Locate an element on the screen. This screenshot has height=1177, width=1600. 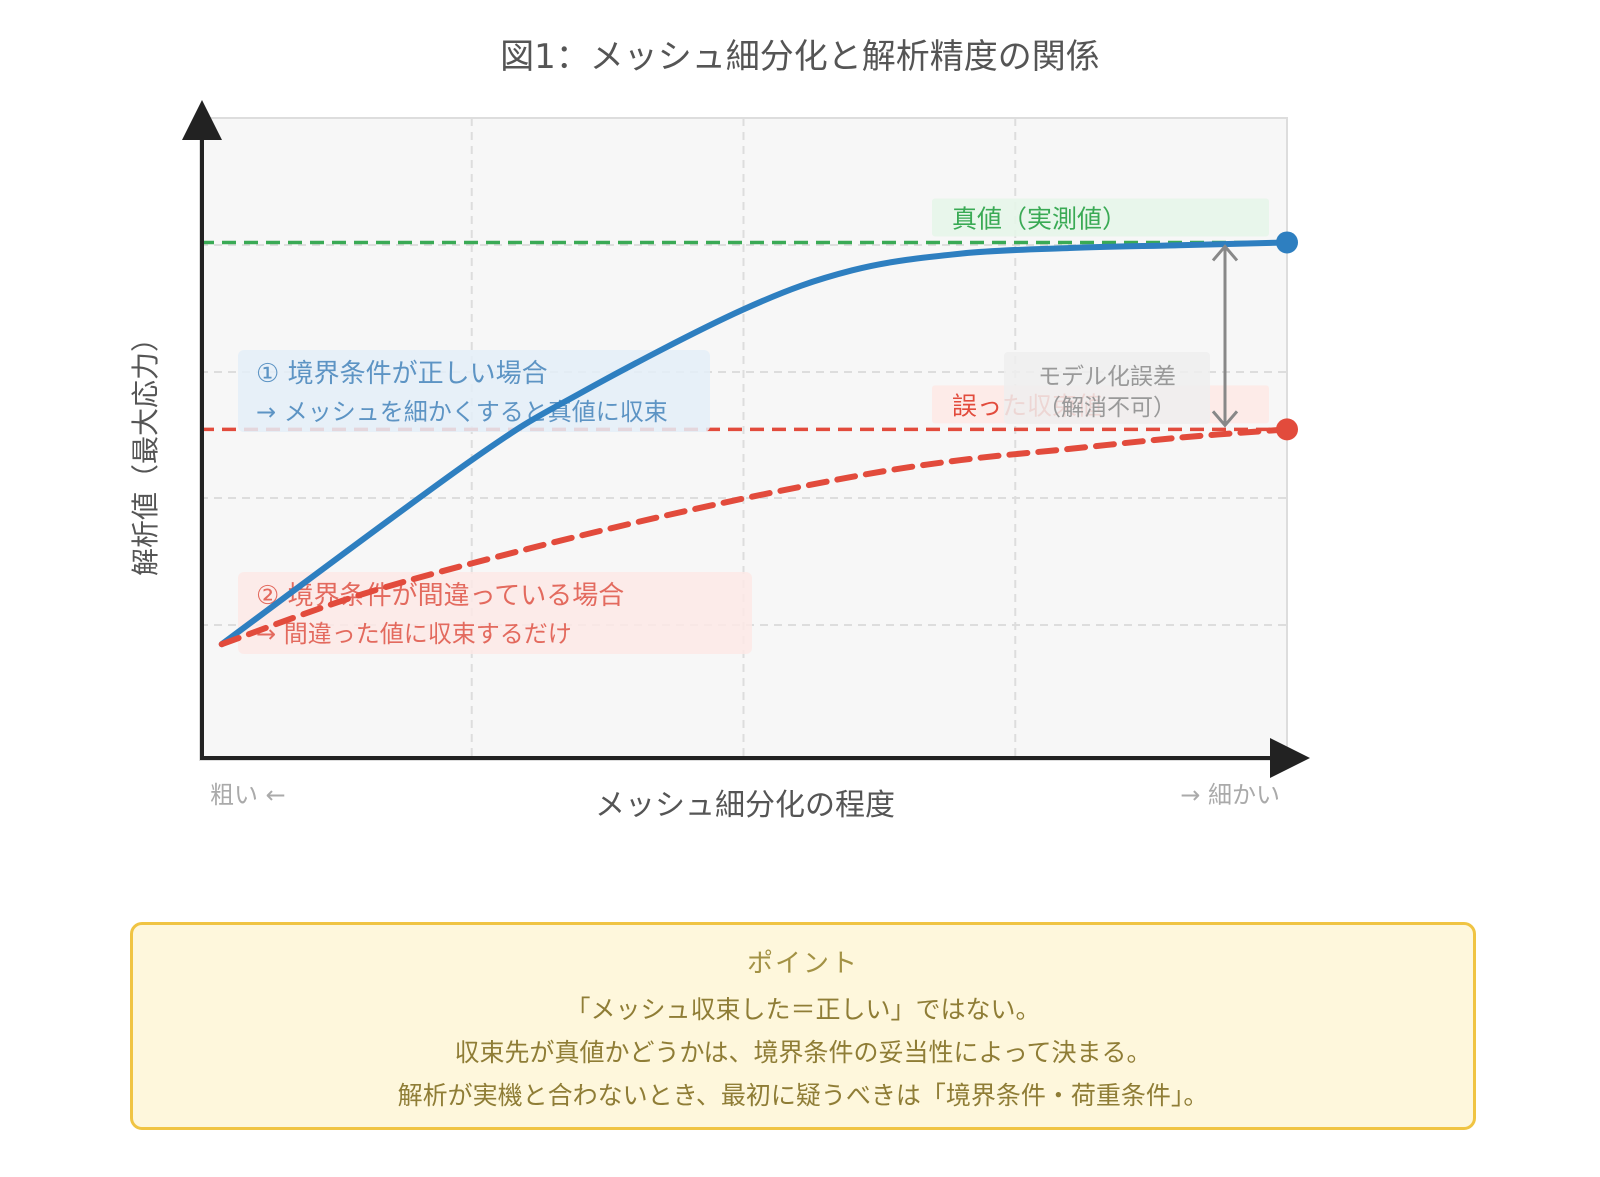
error-label-bg is located at coordinates (1107, 388).